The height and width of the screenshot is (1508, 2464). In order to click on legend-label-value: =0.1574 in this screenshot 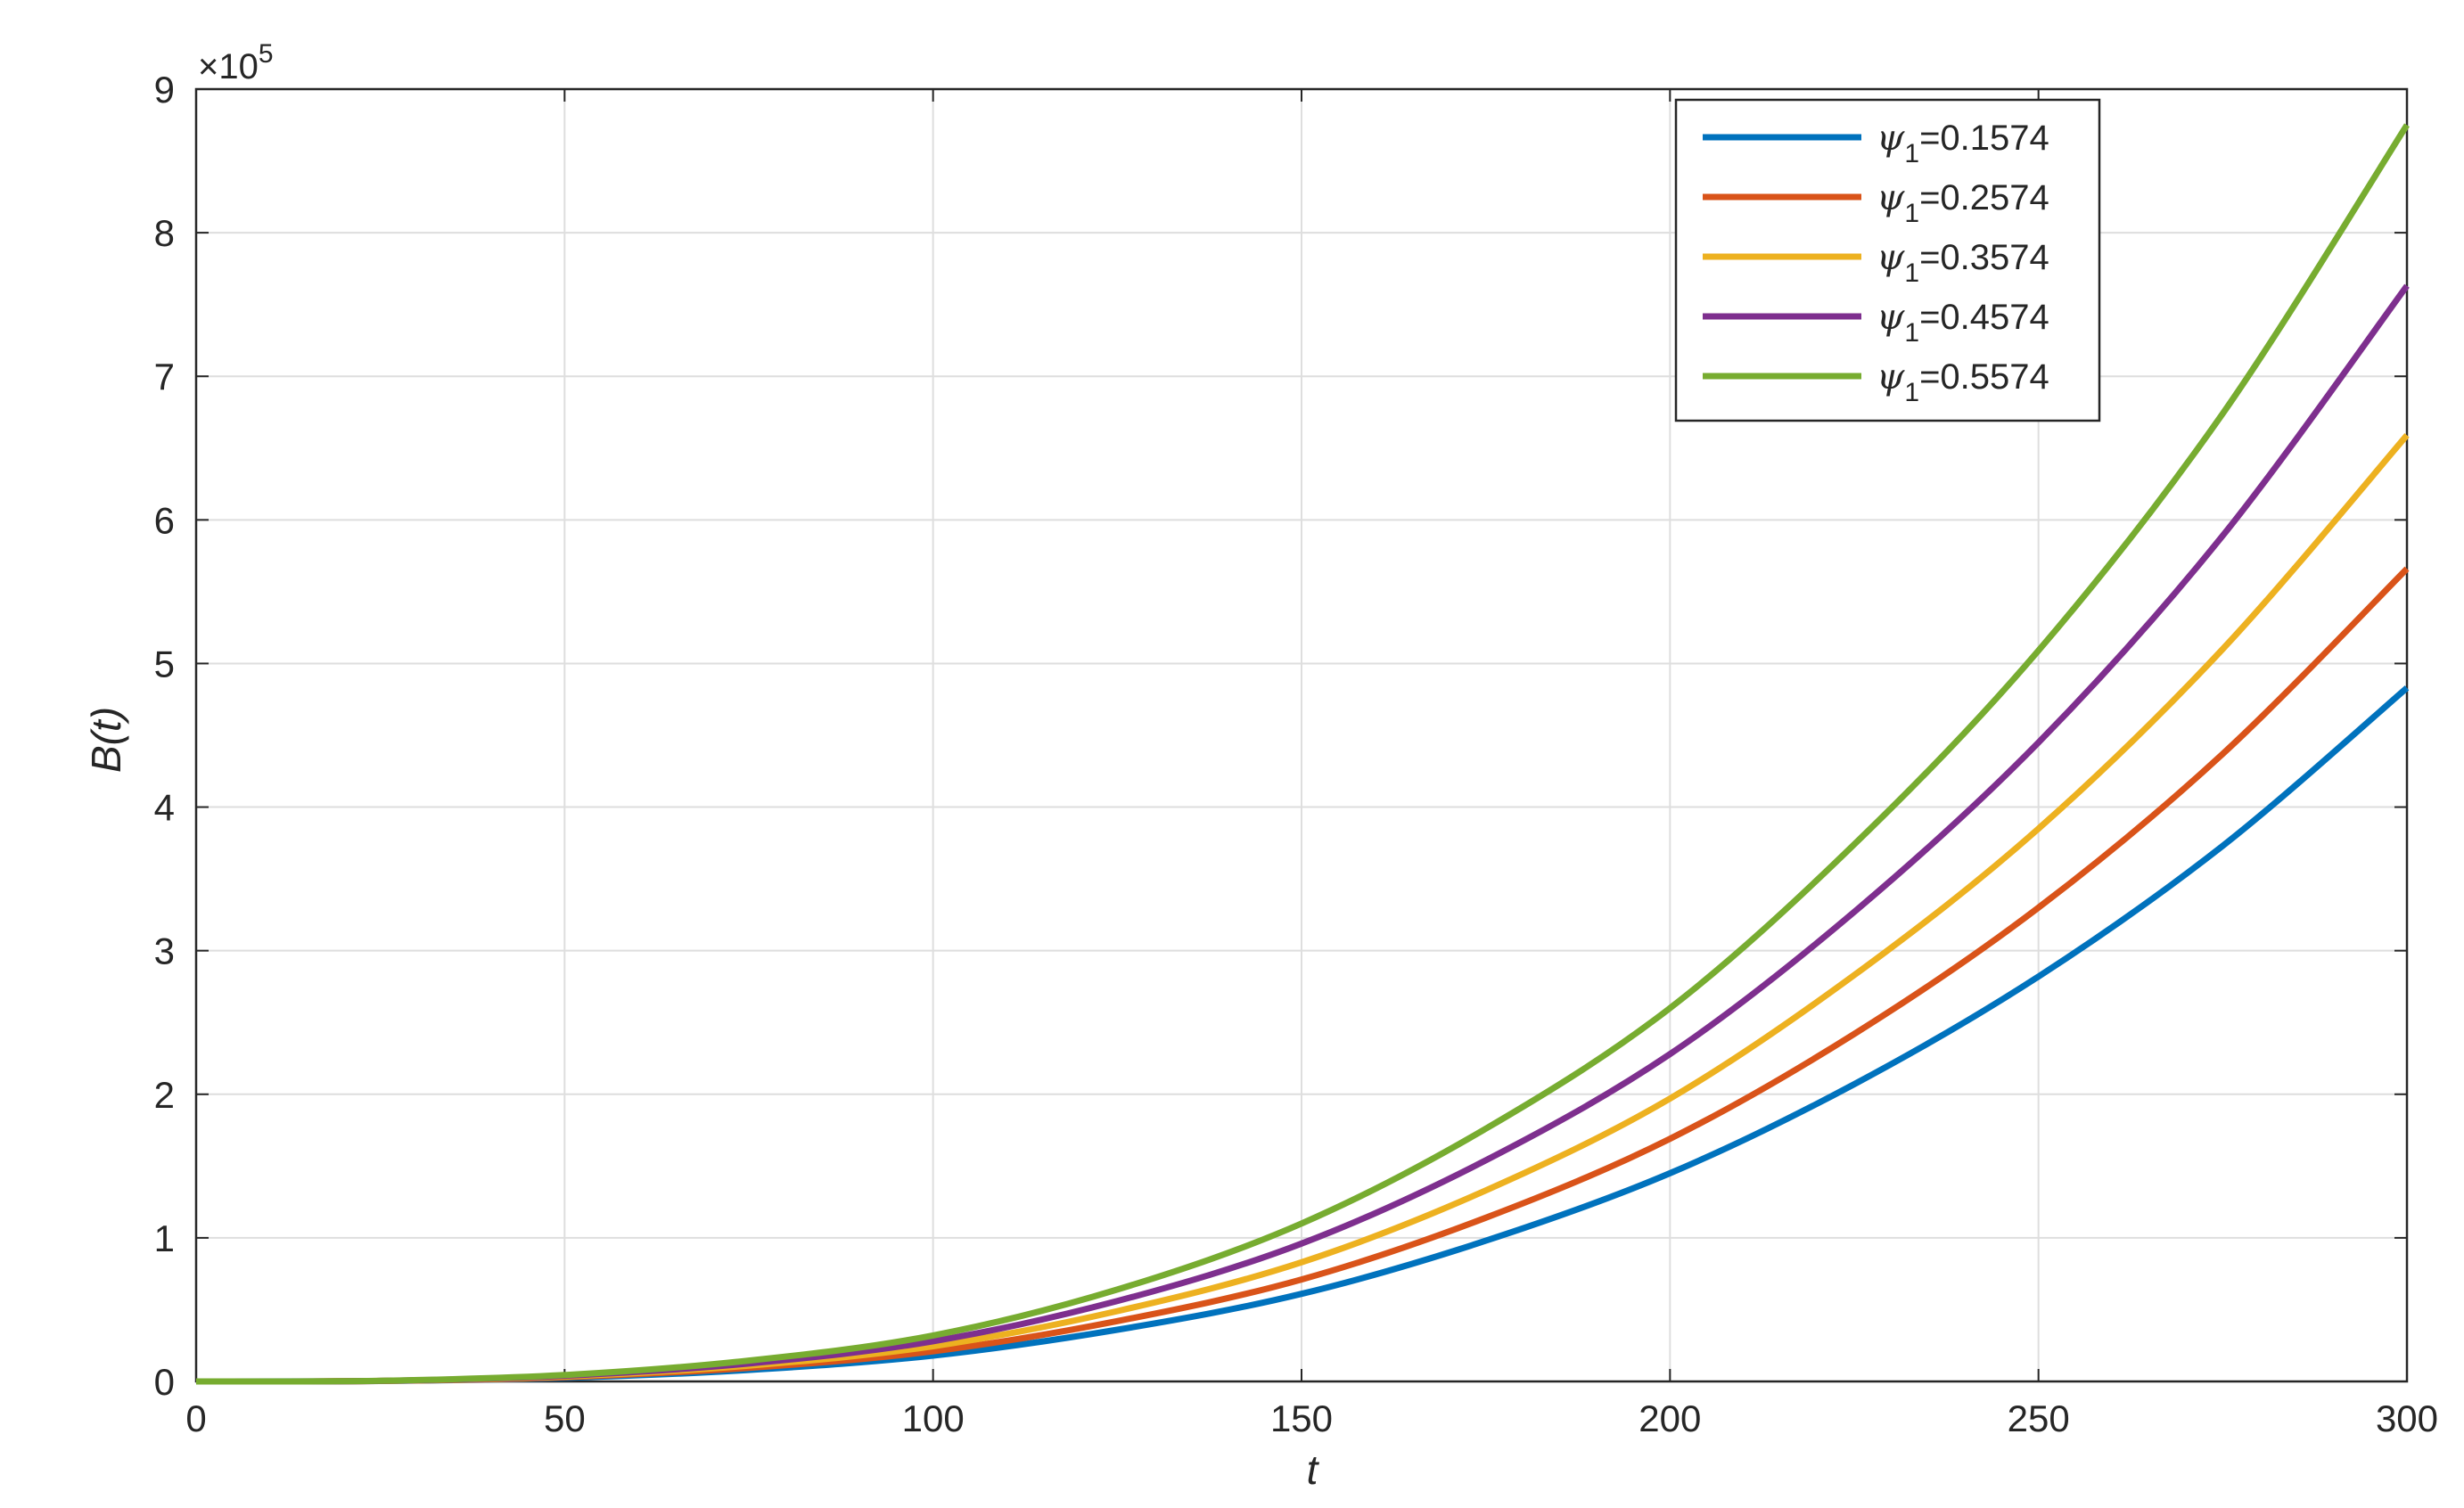, I will do `click(1984, 138)`.